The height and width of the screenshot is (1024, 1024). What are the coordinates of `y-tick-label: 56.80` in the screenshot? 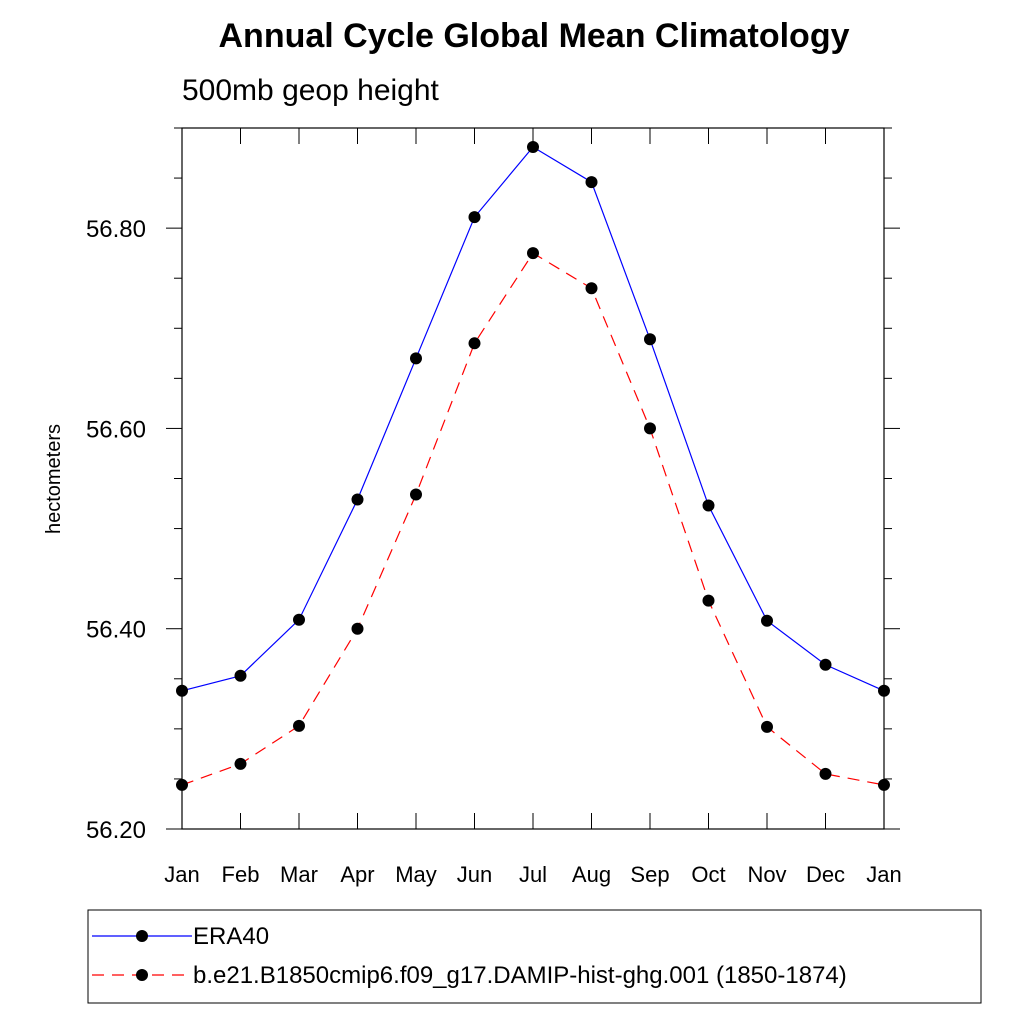 It's located at (116, 229).